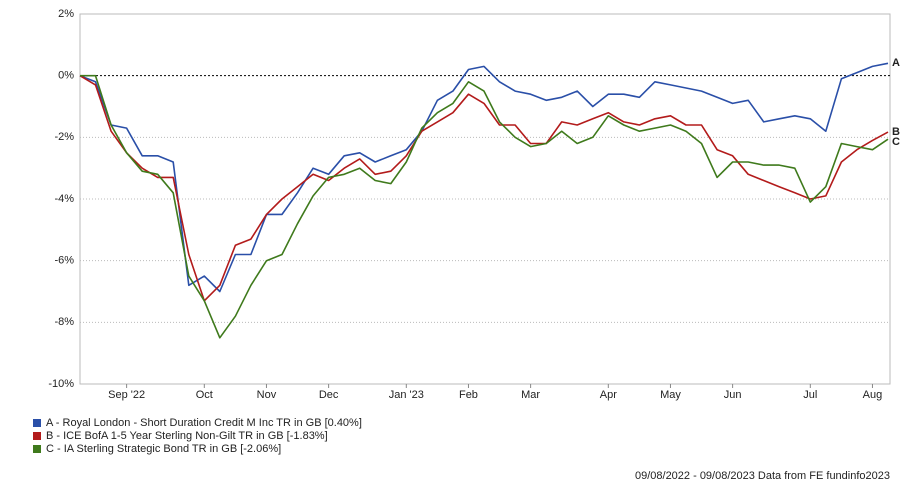 The image size is (900, 489). I want to click on end-label: C, so click(896, 142).